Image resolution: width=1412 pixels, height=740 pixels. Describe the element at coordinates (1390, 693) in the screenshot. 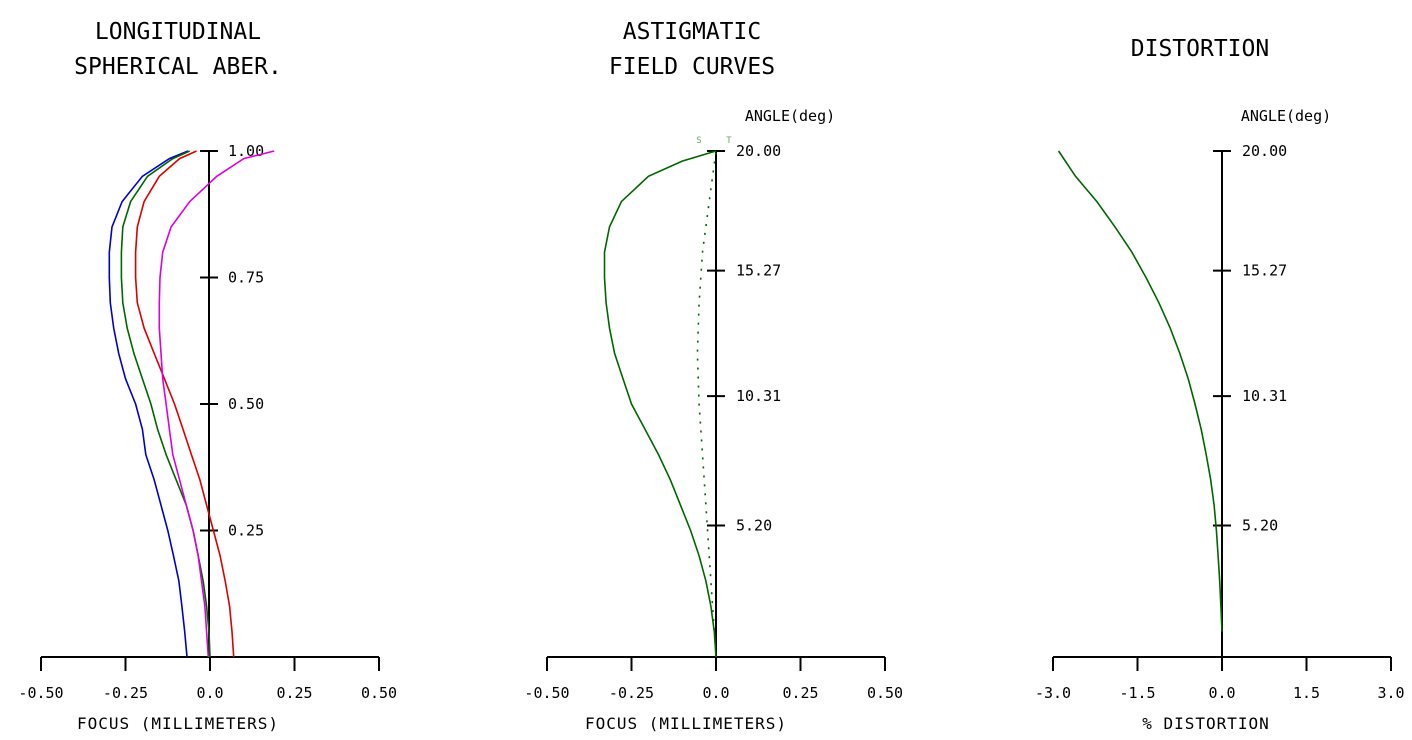

I see `dist-x-tick-label-4: 3.0` at that location.